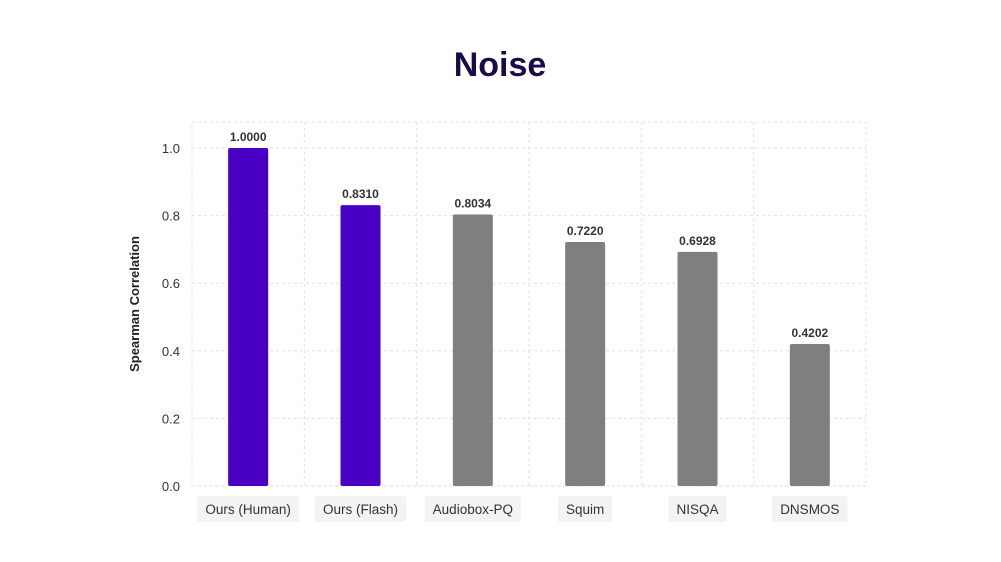 The width and height of the screenshot is (1001, 562). I want to click on y-tick-label: 0.2, so click(171, 418).